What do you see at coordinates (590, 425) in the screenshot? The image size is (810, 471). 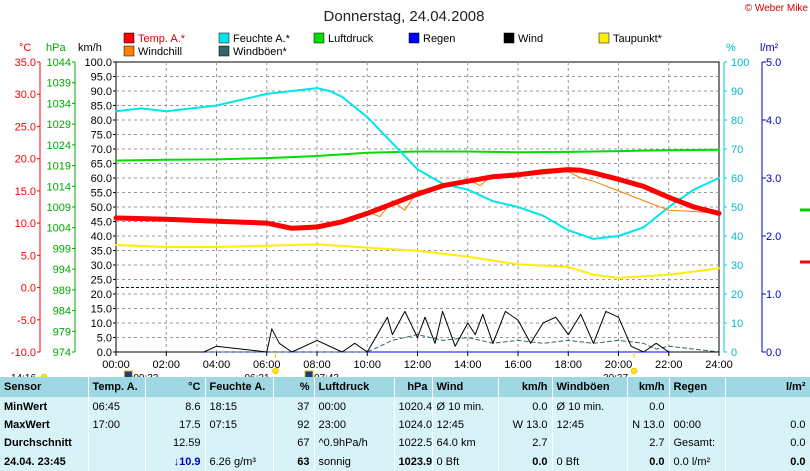 I see `table-cell: 12:45` at bounding box center [590, 425].